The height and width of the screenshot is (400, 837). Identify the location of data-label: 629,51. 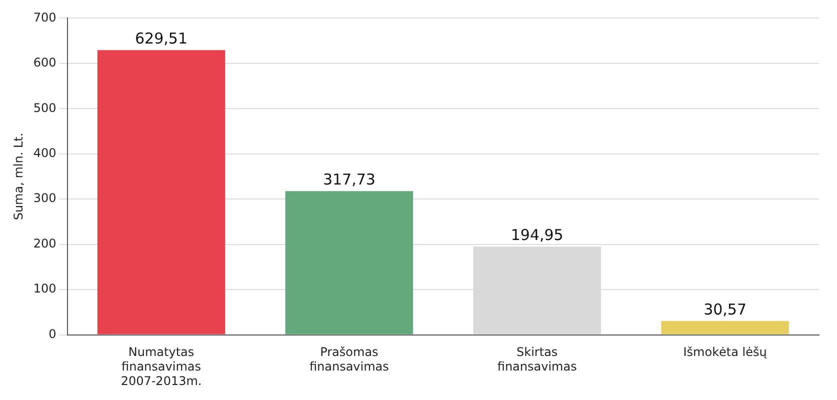
(161, 38).